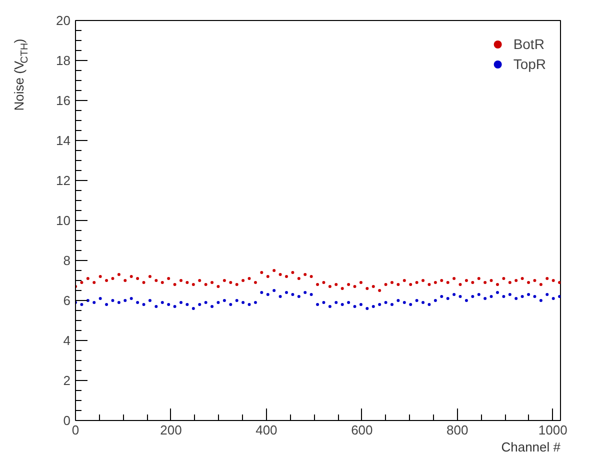  Describe the element at coordinates (67, 340) in the screenshot. I see `y-tick-label: 4` at that location.